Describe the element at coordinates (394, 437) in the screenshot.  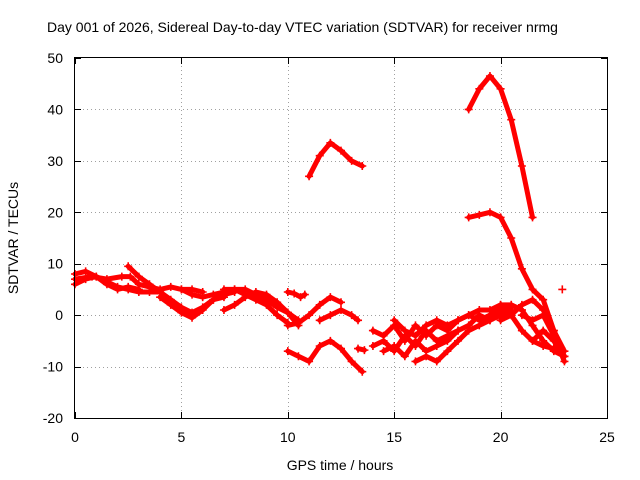
I see `x-tick-label: 15` at that location.